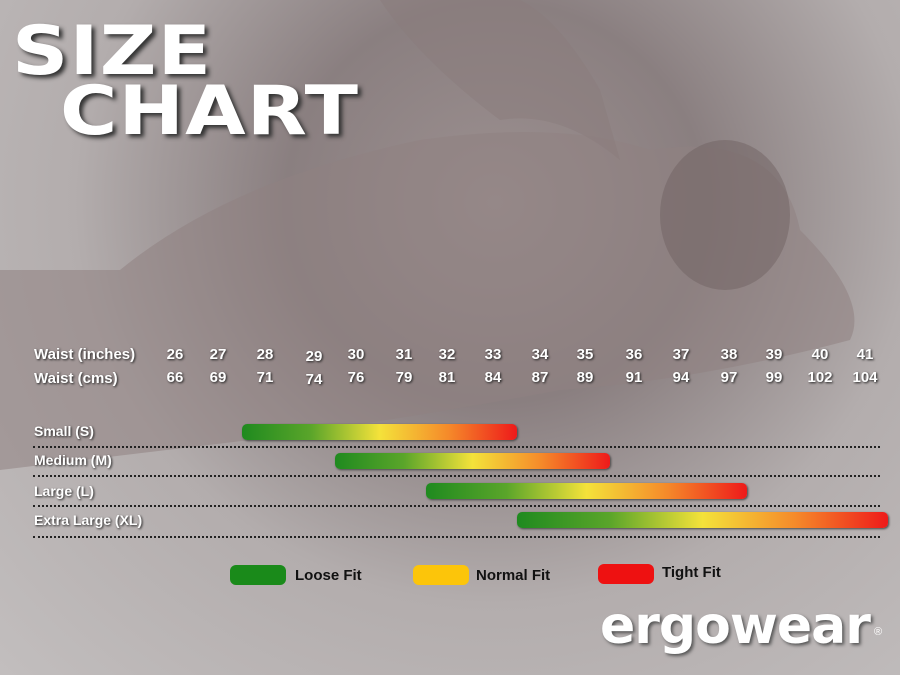 This screenshot has width=900, height=675. Describe the element at coordinates (112, 51) in the screenshot. I see `title-size: SIZE` at that location.